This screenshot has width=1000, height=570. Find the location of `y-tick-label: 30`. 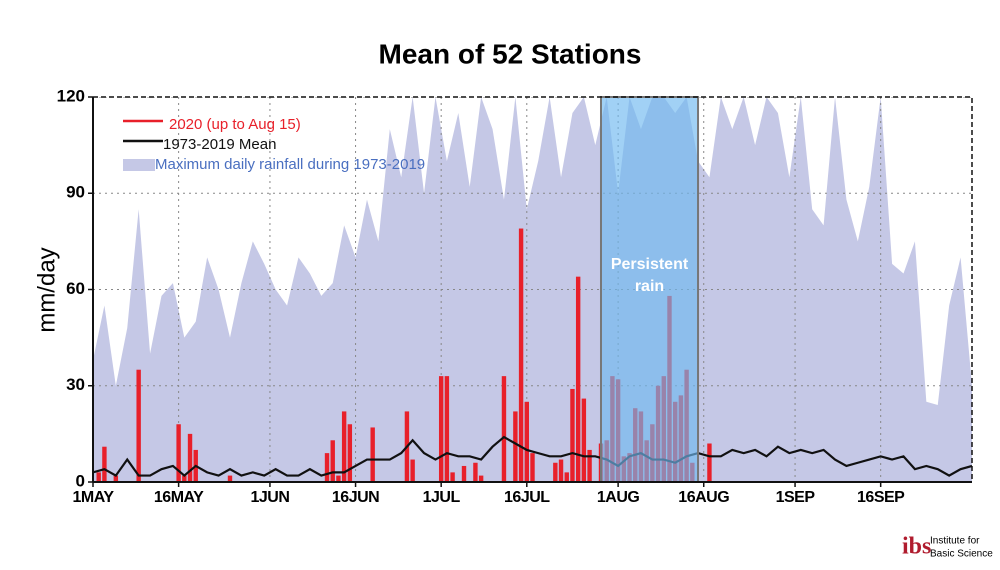

y-tick-label: 30 is located at coordinates (75, 384).